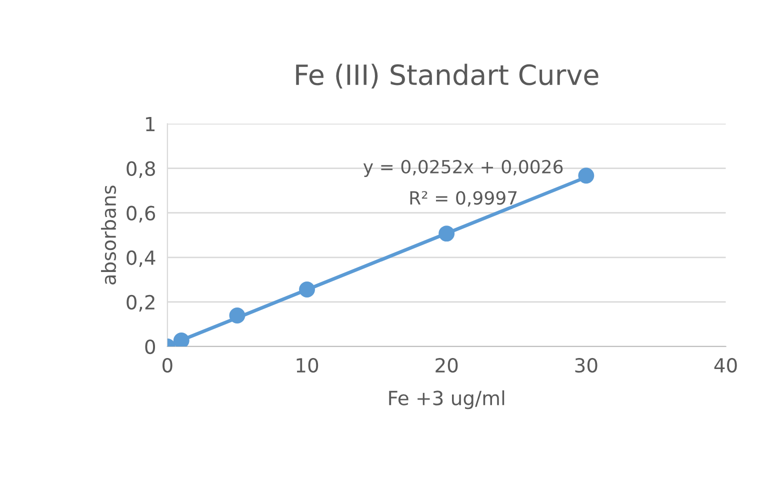  What do you see at coordinates (167, 365) in the screenshot?
I see `x-tick-label: 0` at bounding box center [167, 365].